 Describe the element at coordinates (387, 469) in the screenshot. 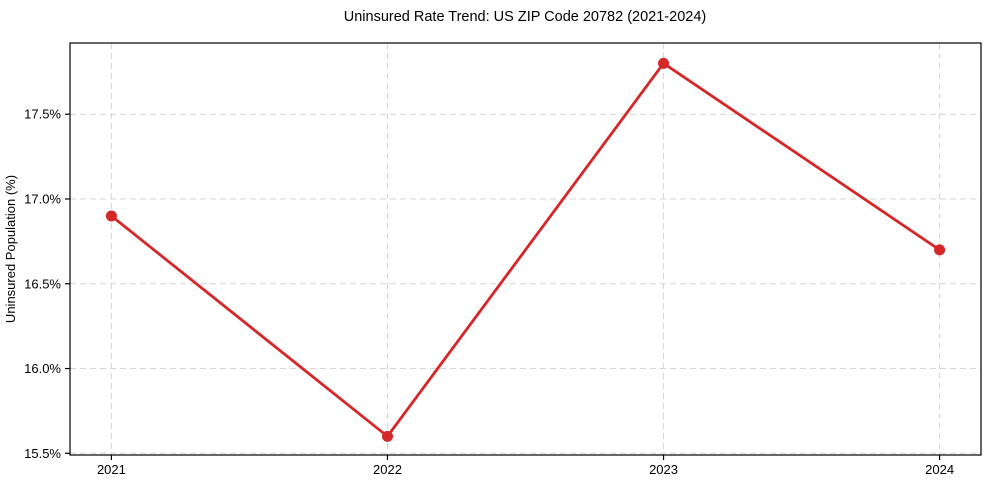

I see `x-tick-label: 2022` at that location.